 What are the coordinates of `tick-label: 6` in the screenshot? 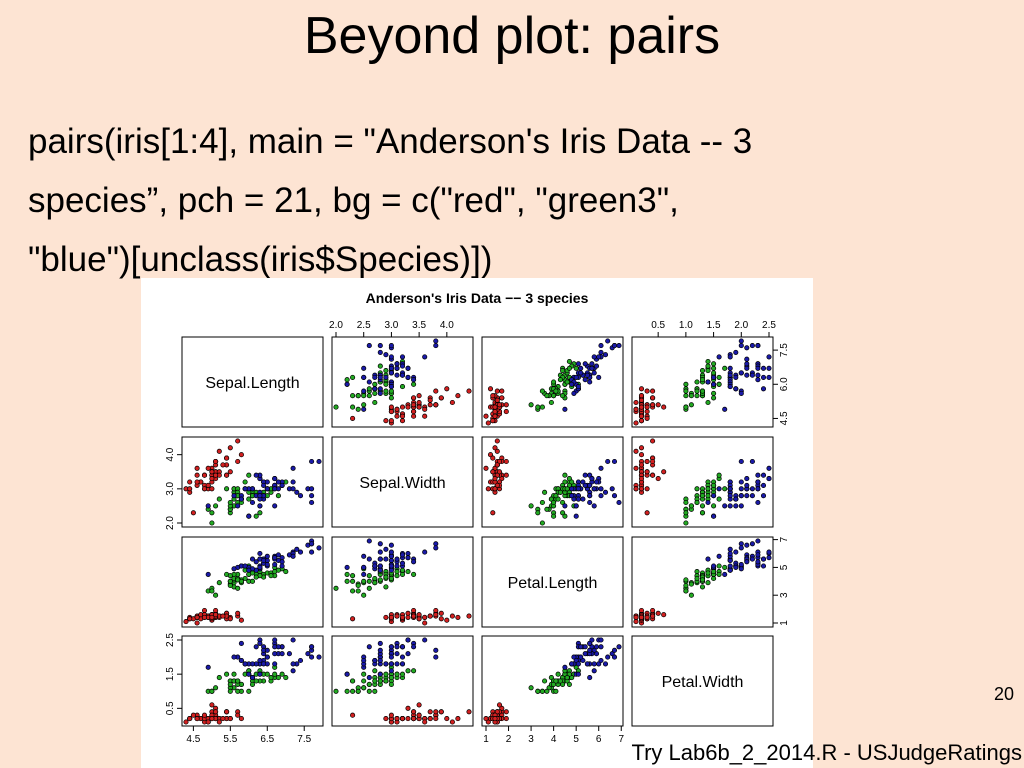 It's located at (599, 739).